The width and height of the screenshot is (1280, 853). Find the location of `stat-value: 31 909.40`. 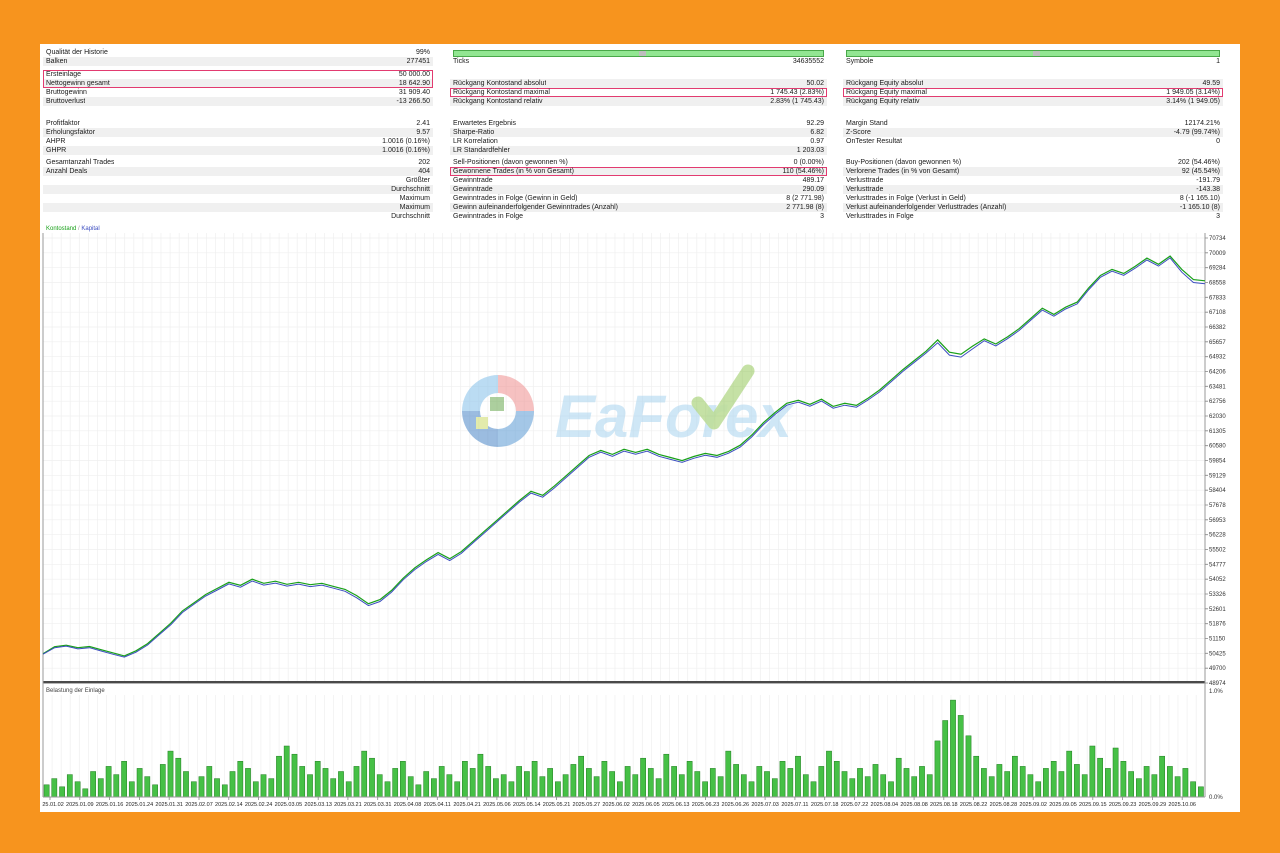

stat-value: 31 909.40 is located at coordinates (414, 92).